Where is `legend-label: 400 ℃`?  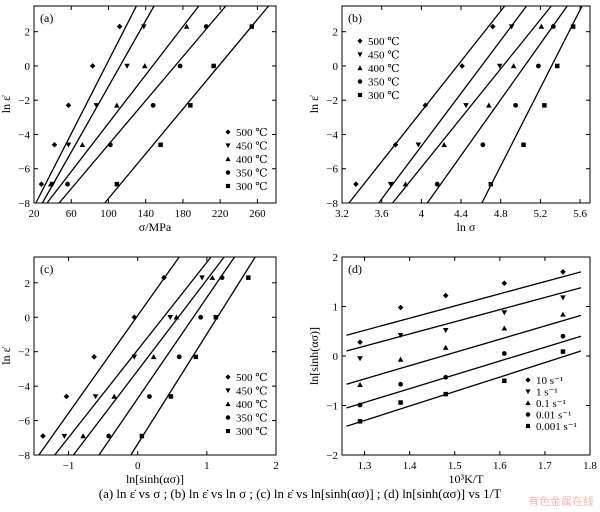 legend-label: 400 ℃ is located at coordinates (252, 405).